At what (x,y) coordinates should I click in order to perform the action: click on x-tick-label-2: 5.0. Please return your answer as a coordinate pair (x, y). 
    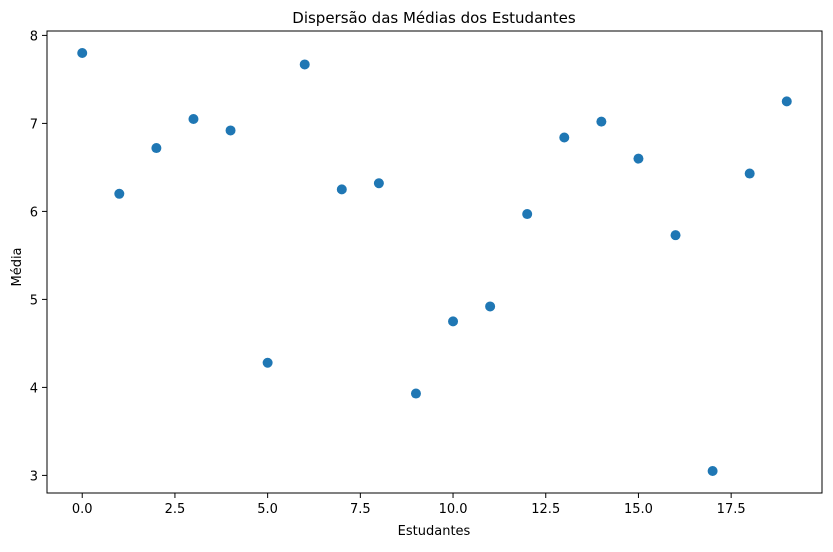
    Looking at the image, I should click on (267, 509).